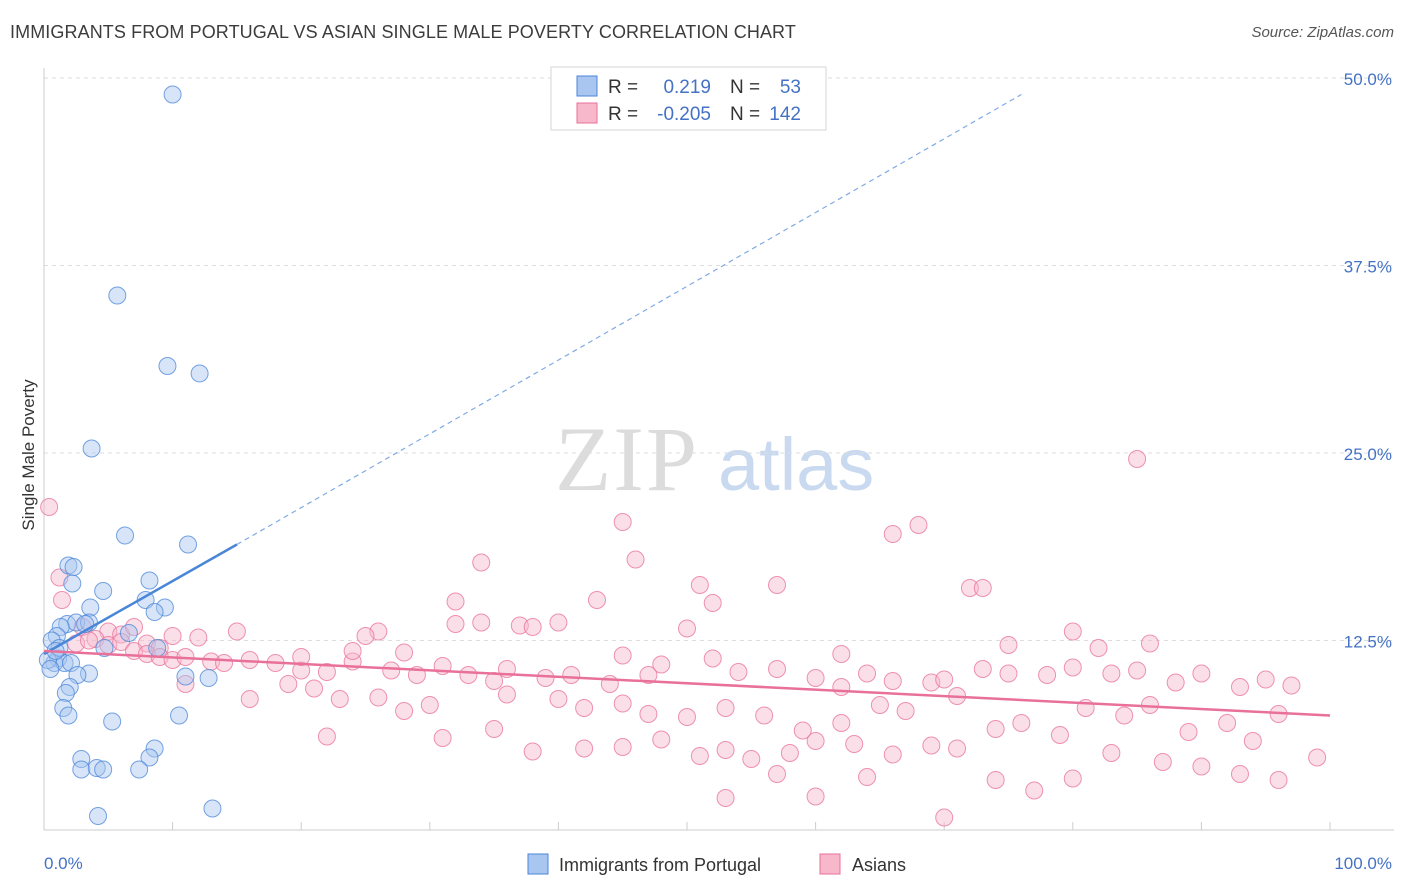 Image resolution: width=1406 pixels, height=892 pixels. What do you see at coordinates (28, 455) in the screenshot?
I see `y-axis-label: Single Male Poverty` at bounding box center [28, 455].